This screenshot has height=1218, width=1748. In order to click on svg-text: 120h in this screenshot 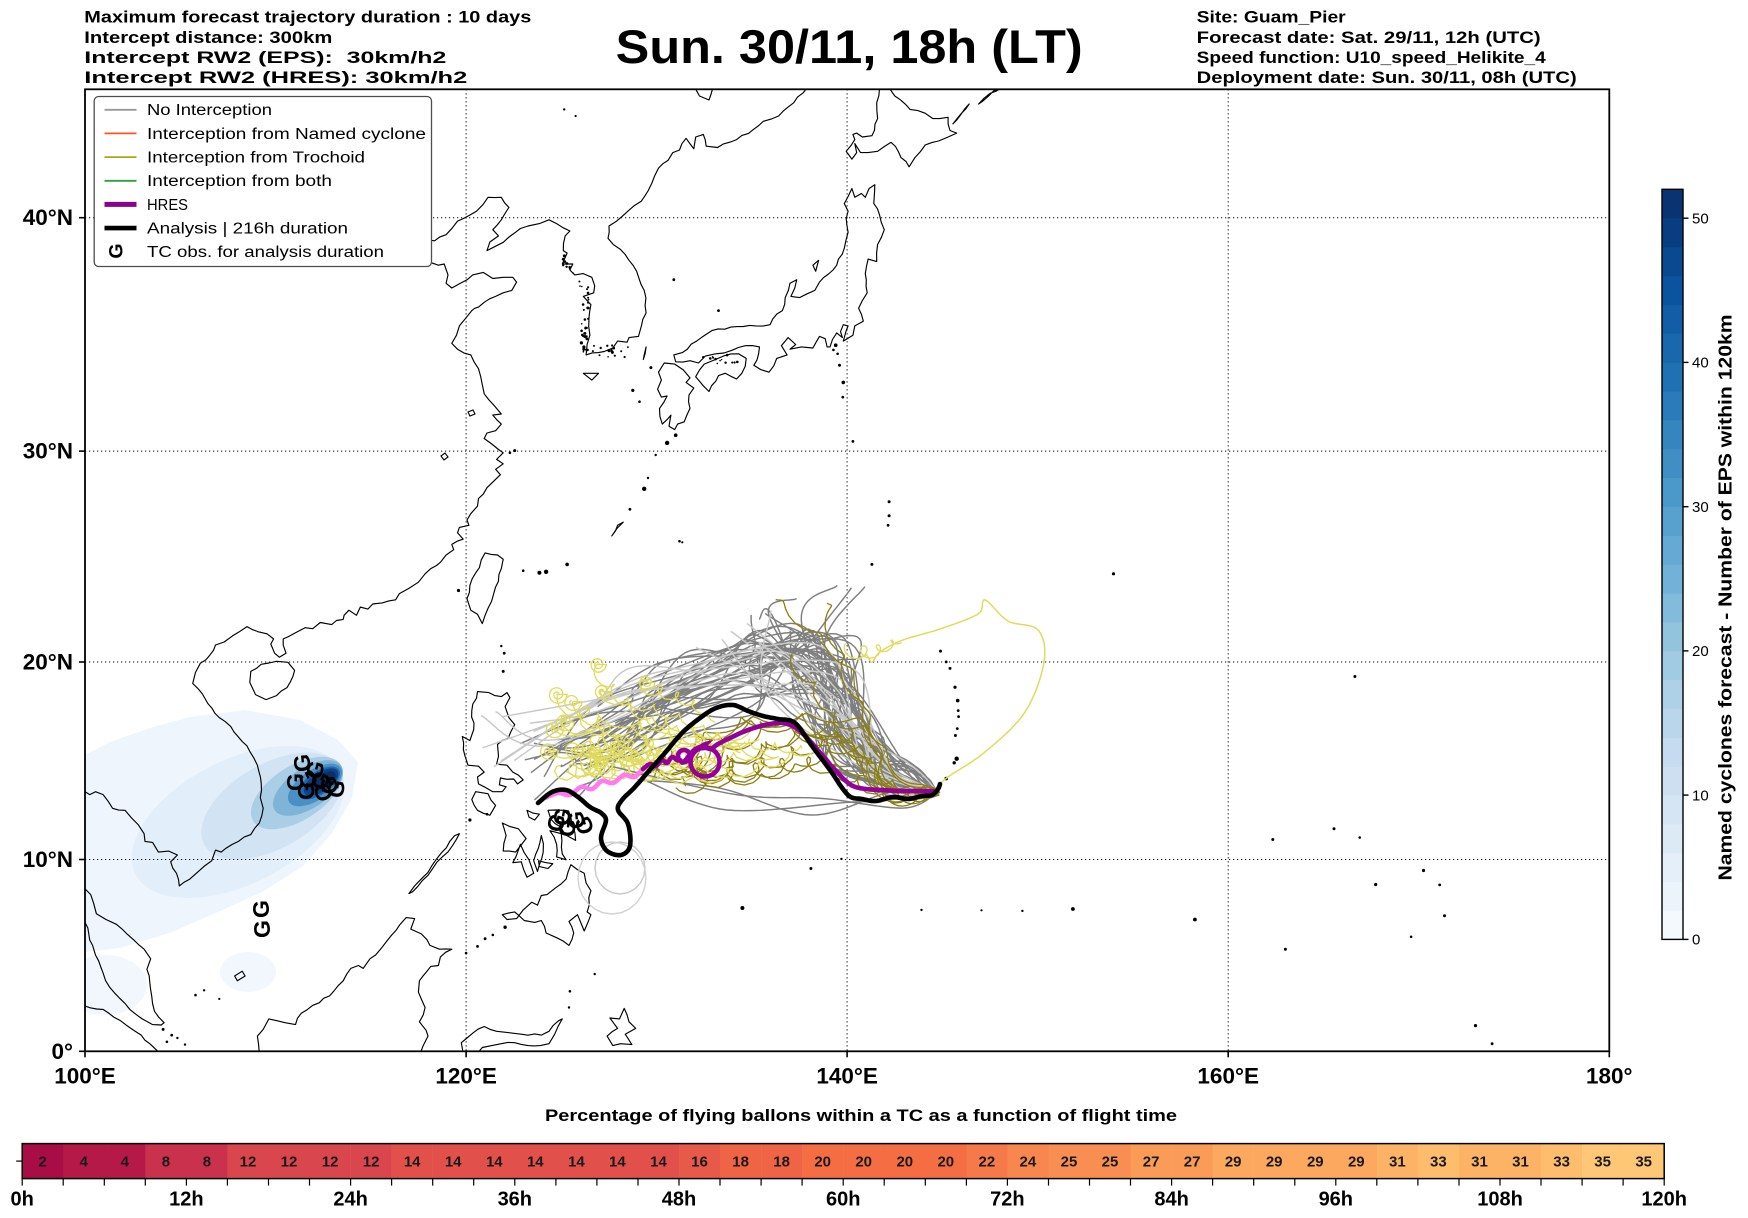, I will do `click(1664, 1200)`.